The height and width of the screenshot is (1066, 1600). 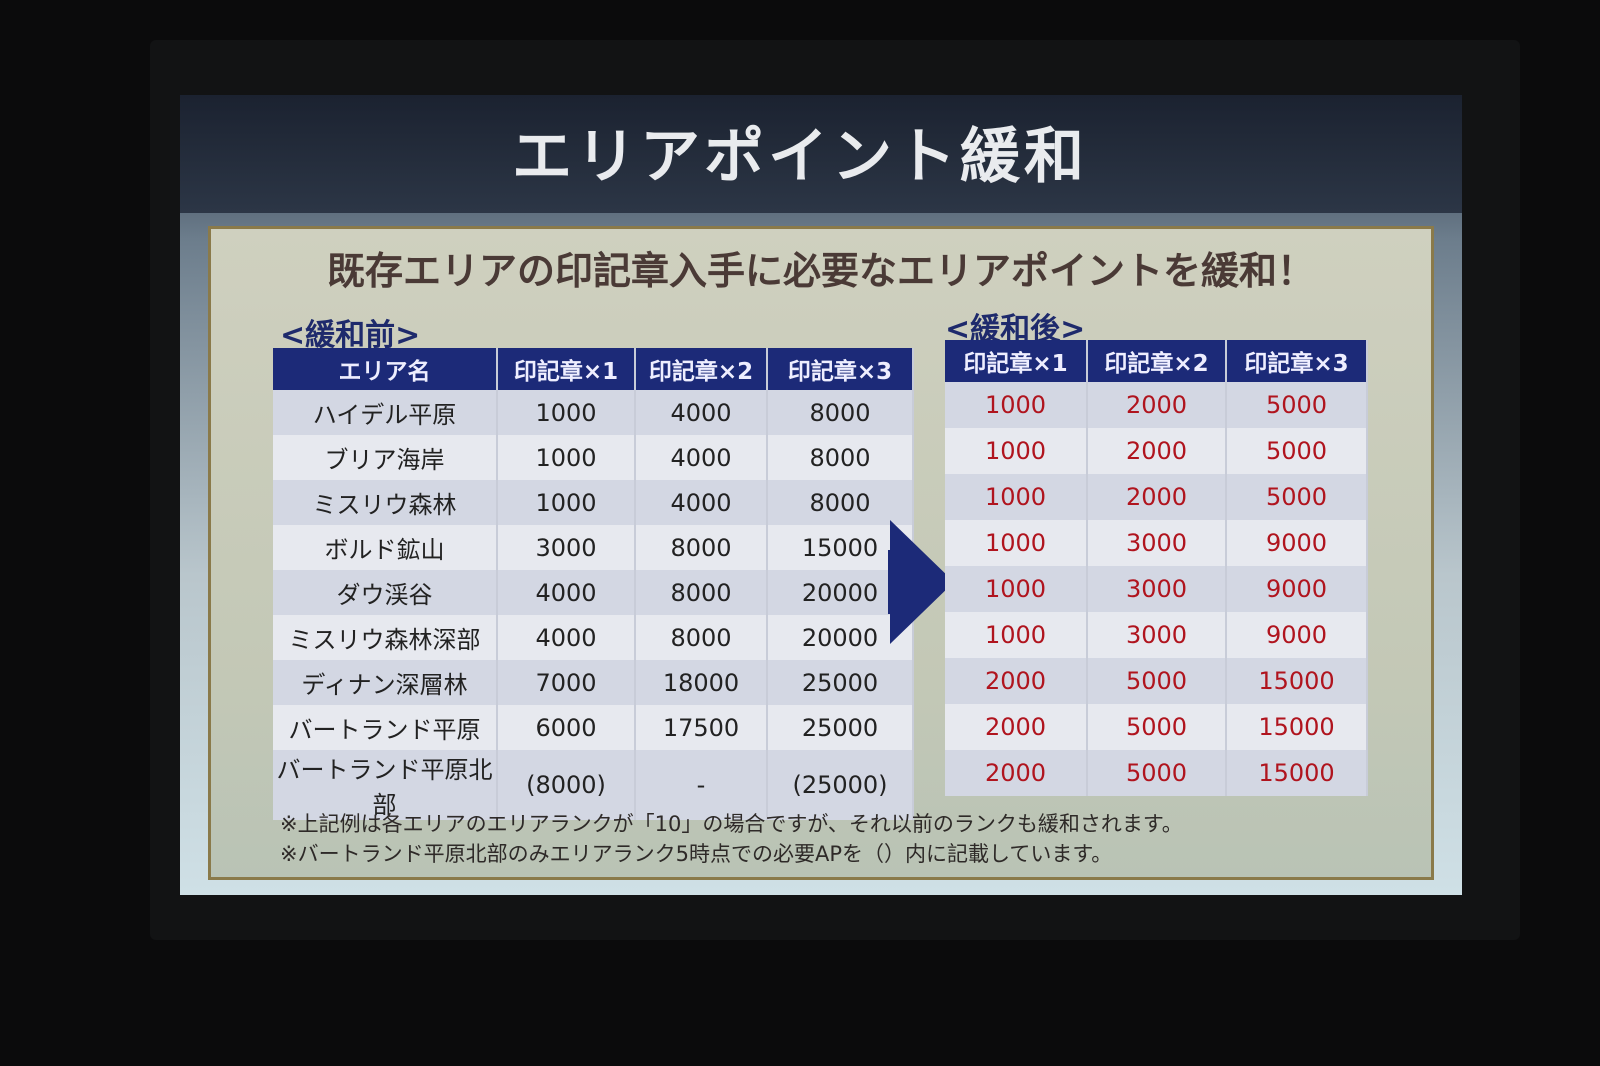 What do you see at coordinates (385, 637) in the screenshot?
I see `before-table-cell: ミスリウ森林深部` at bounding box center [385, 637].